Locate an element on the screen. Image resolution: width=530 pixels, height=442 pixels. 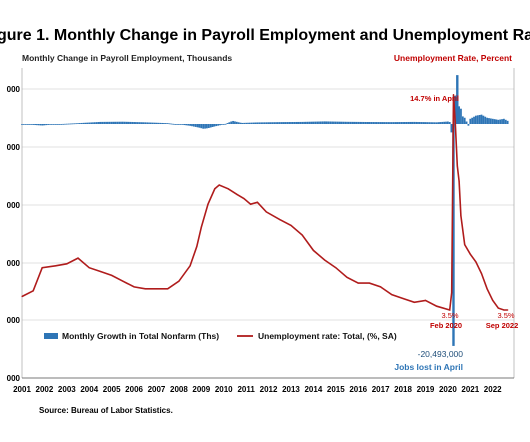
annotation-jobs-value: -20,493,000 is located at coordinates (441, 354).